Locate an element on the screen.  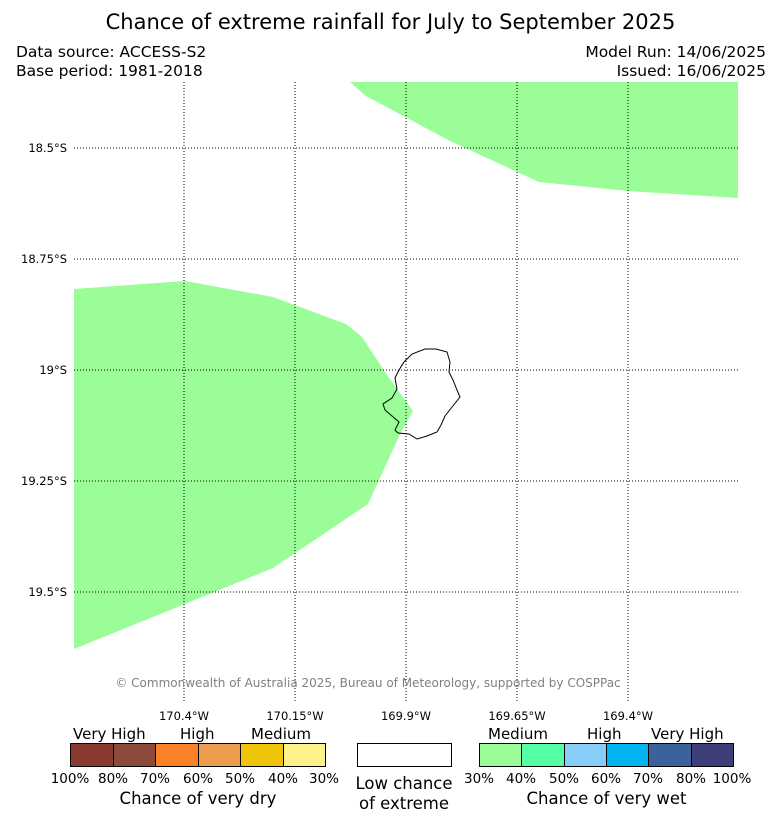
dry-tick-label: 50% is located at coordinates (240, 779).